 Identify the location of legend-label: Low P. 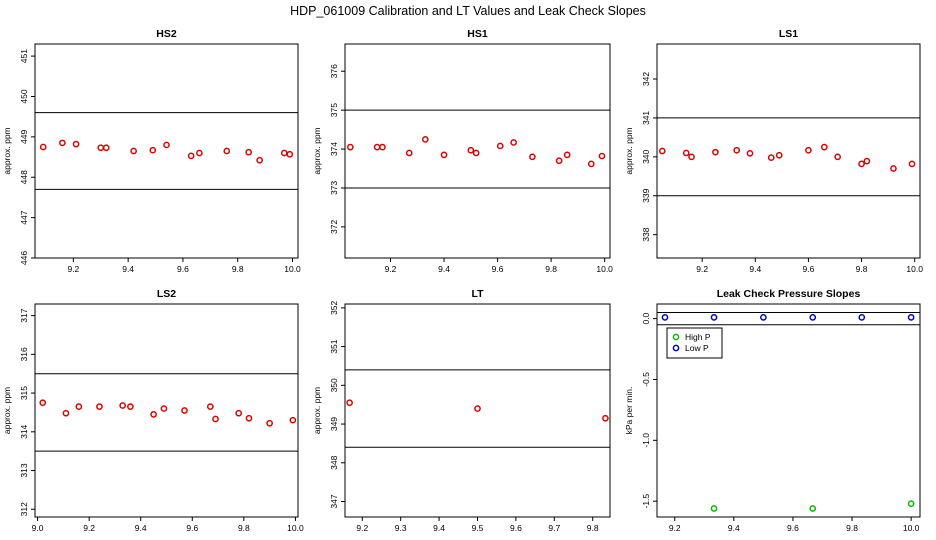
(697, 348).